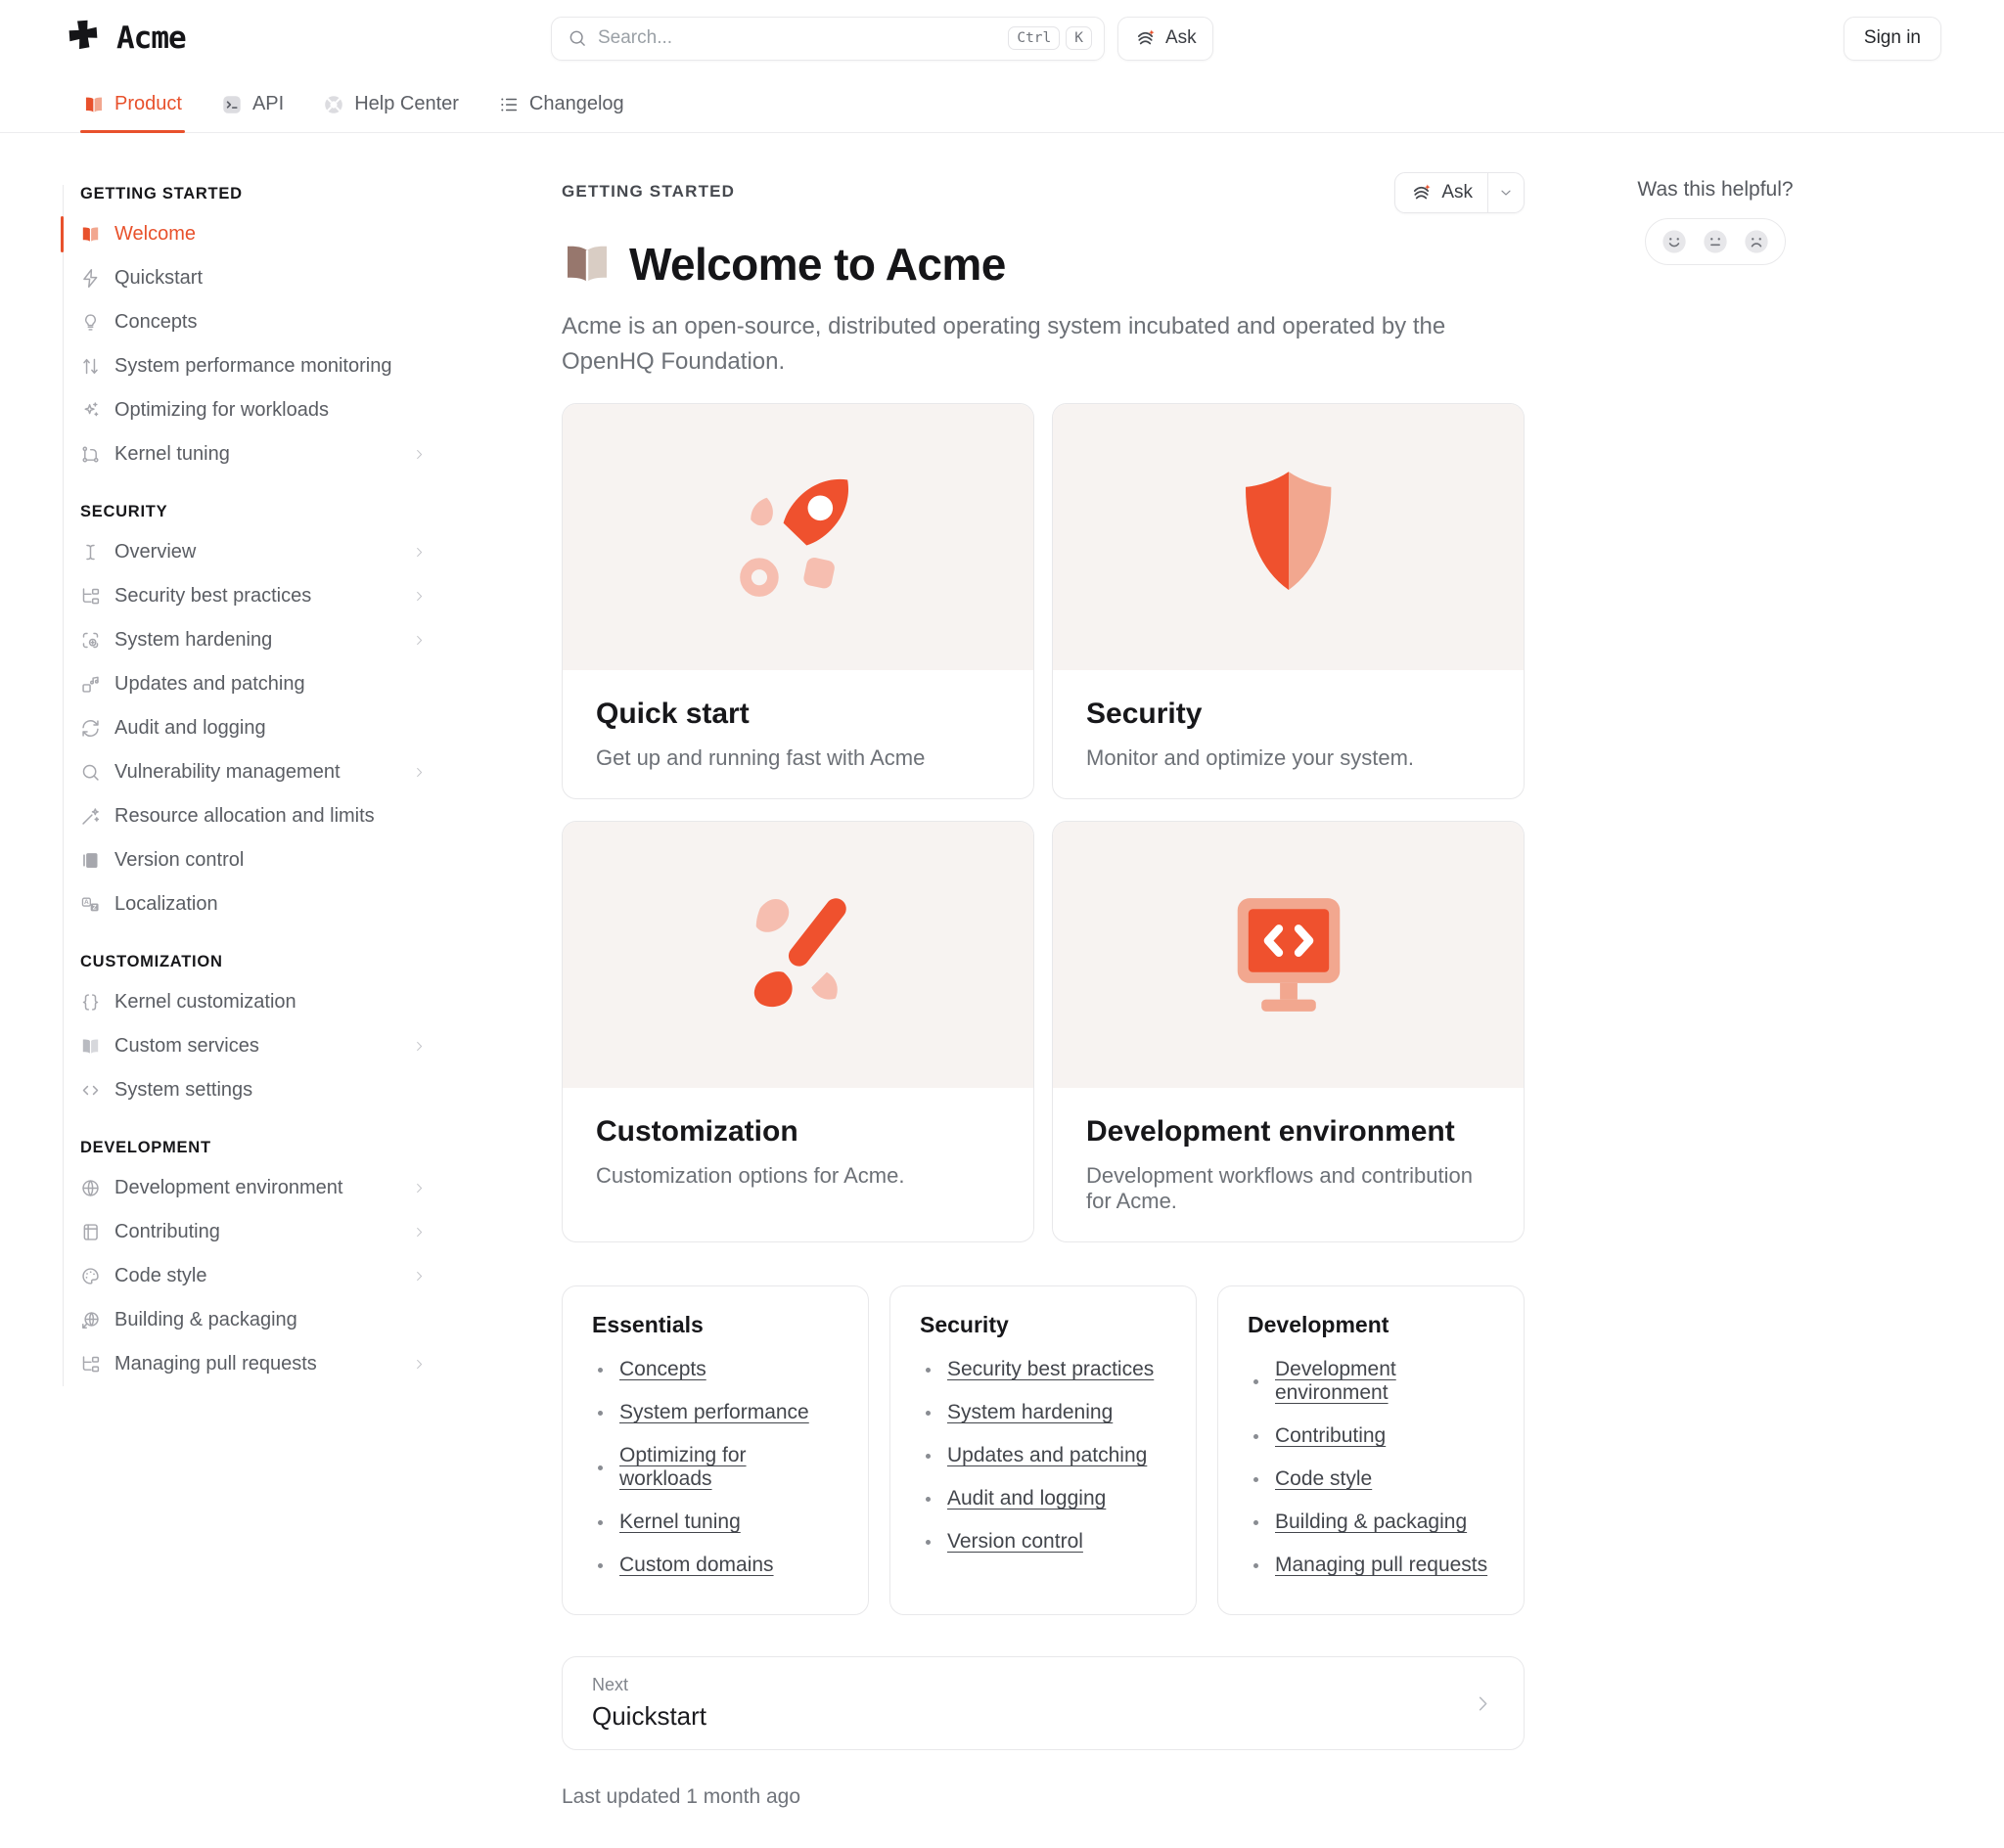  Describe the element at coordinates (94, 104) in the screenshot. I see `product-book-icon` at that location.